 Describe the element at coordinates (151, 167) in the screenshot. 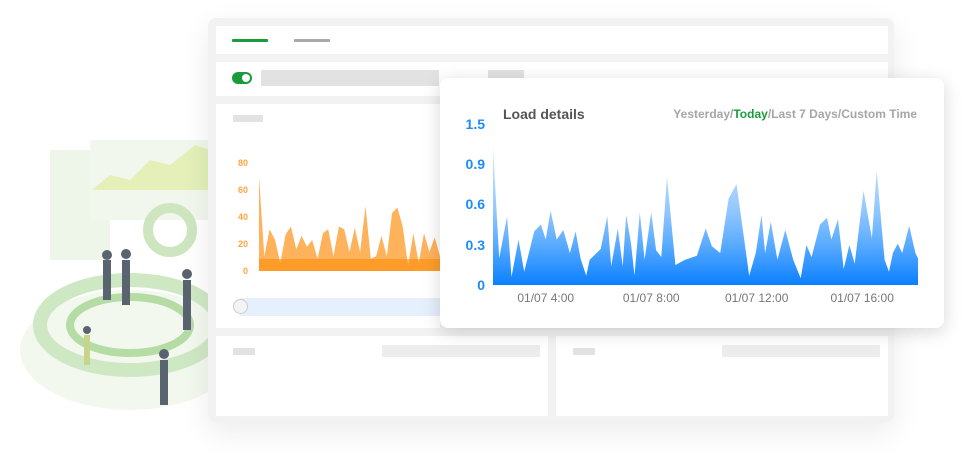

I see `mini-chart-shape` at that location.